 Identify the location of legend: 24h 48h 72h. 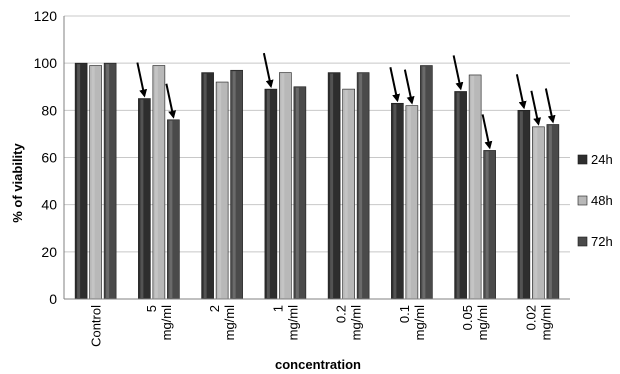
(595, 200).